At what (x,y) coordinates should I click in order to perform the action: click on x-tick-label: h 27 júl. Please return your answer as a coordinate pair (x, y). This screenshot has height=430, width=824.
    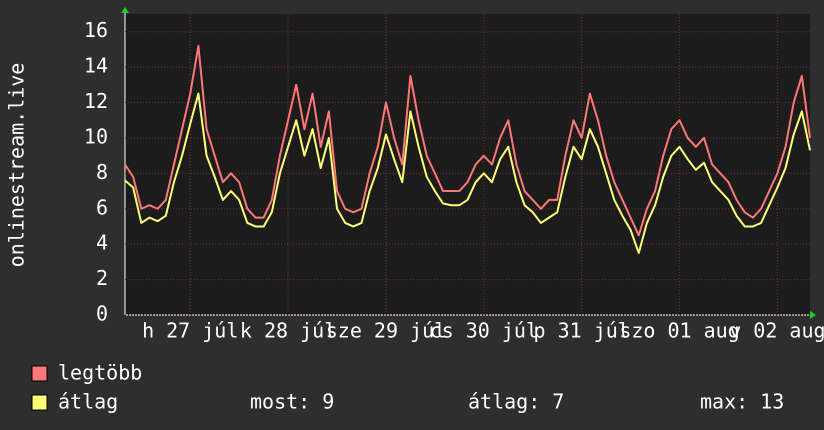
    Looking at the image, I should click on (190, 331).